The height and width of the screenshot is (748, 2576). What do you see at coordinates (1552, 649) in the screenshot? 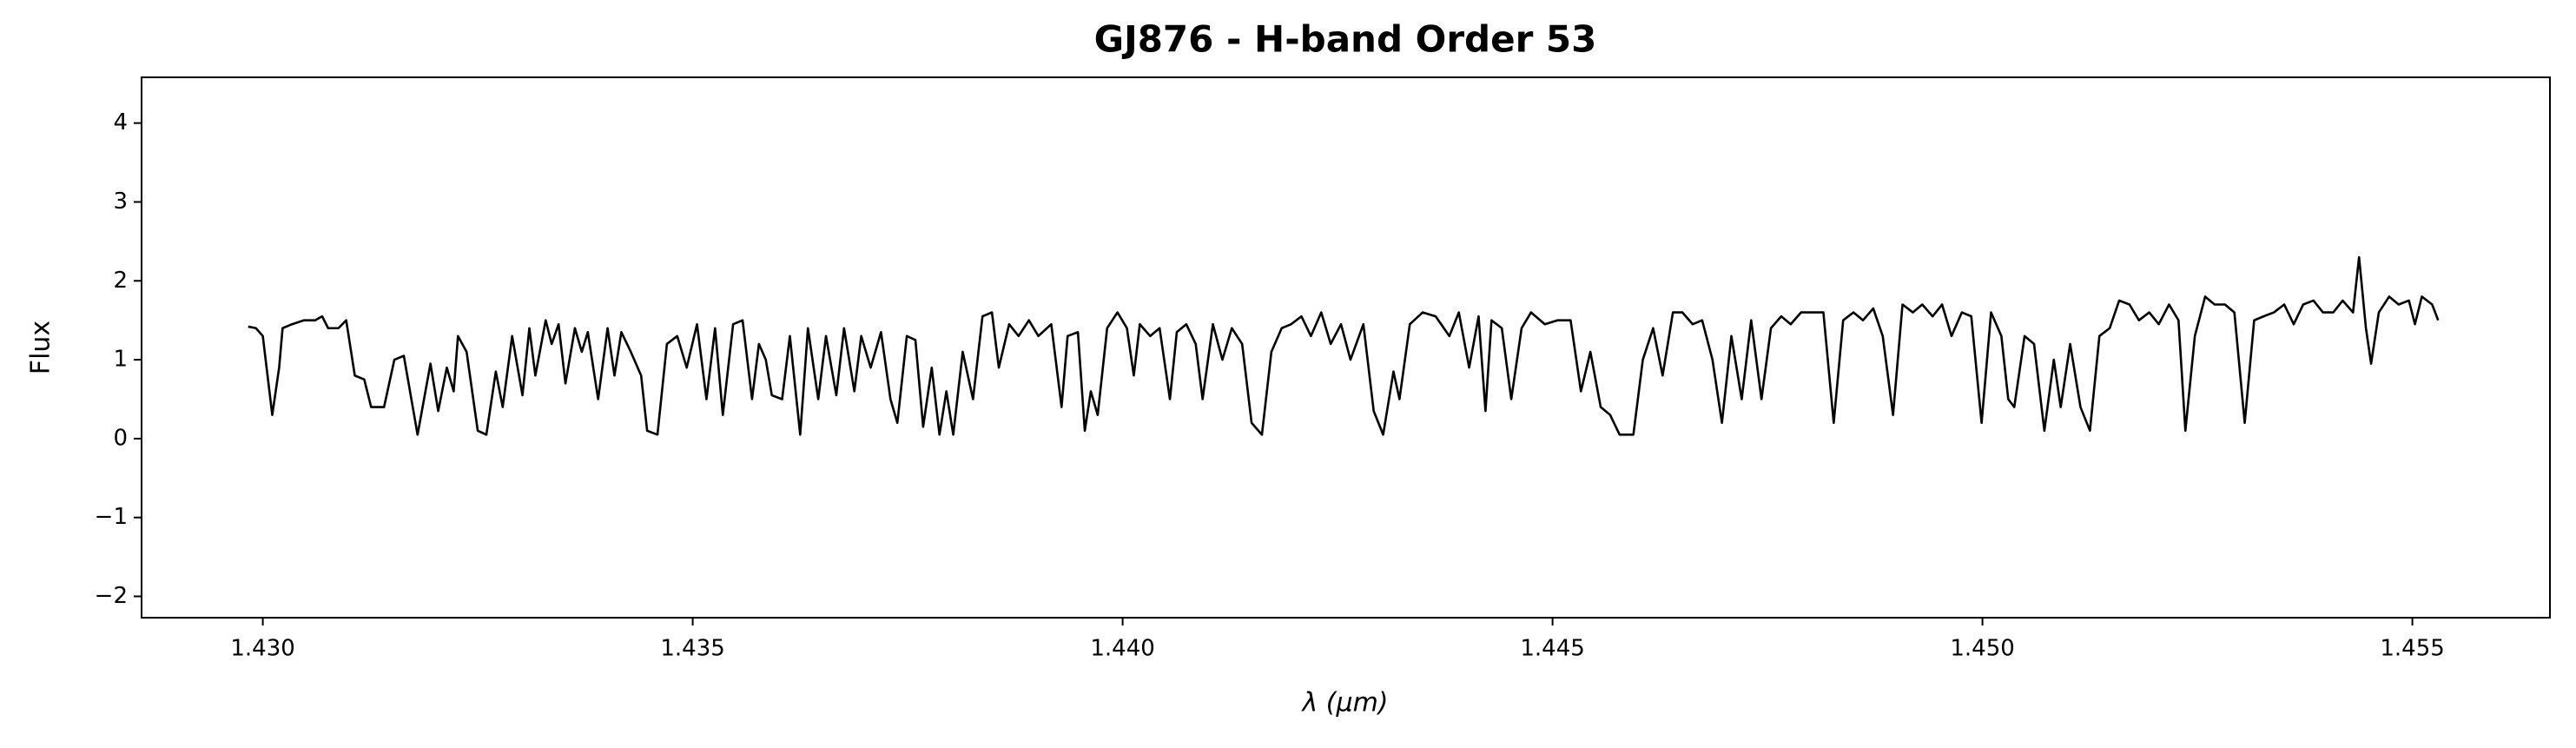
I see `x-tick-label: 1.445` at bounding box center [1552, 649].